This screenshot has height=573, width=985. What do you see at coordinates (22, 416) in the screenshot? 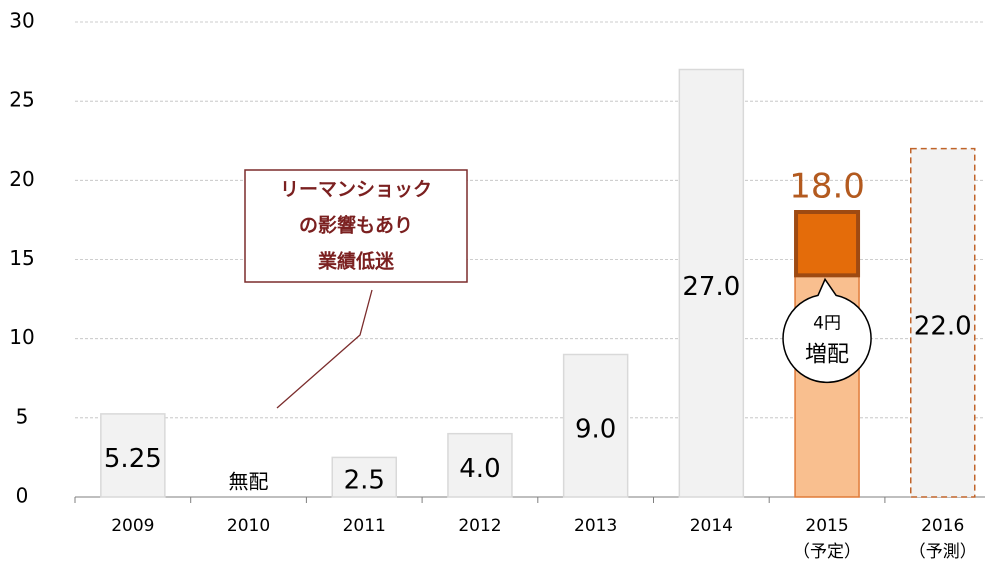
I see `y-tick-label: 5` at bounding box center [22, 416].